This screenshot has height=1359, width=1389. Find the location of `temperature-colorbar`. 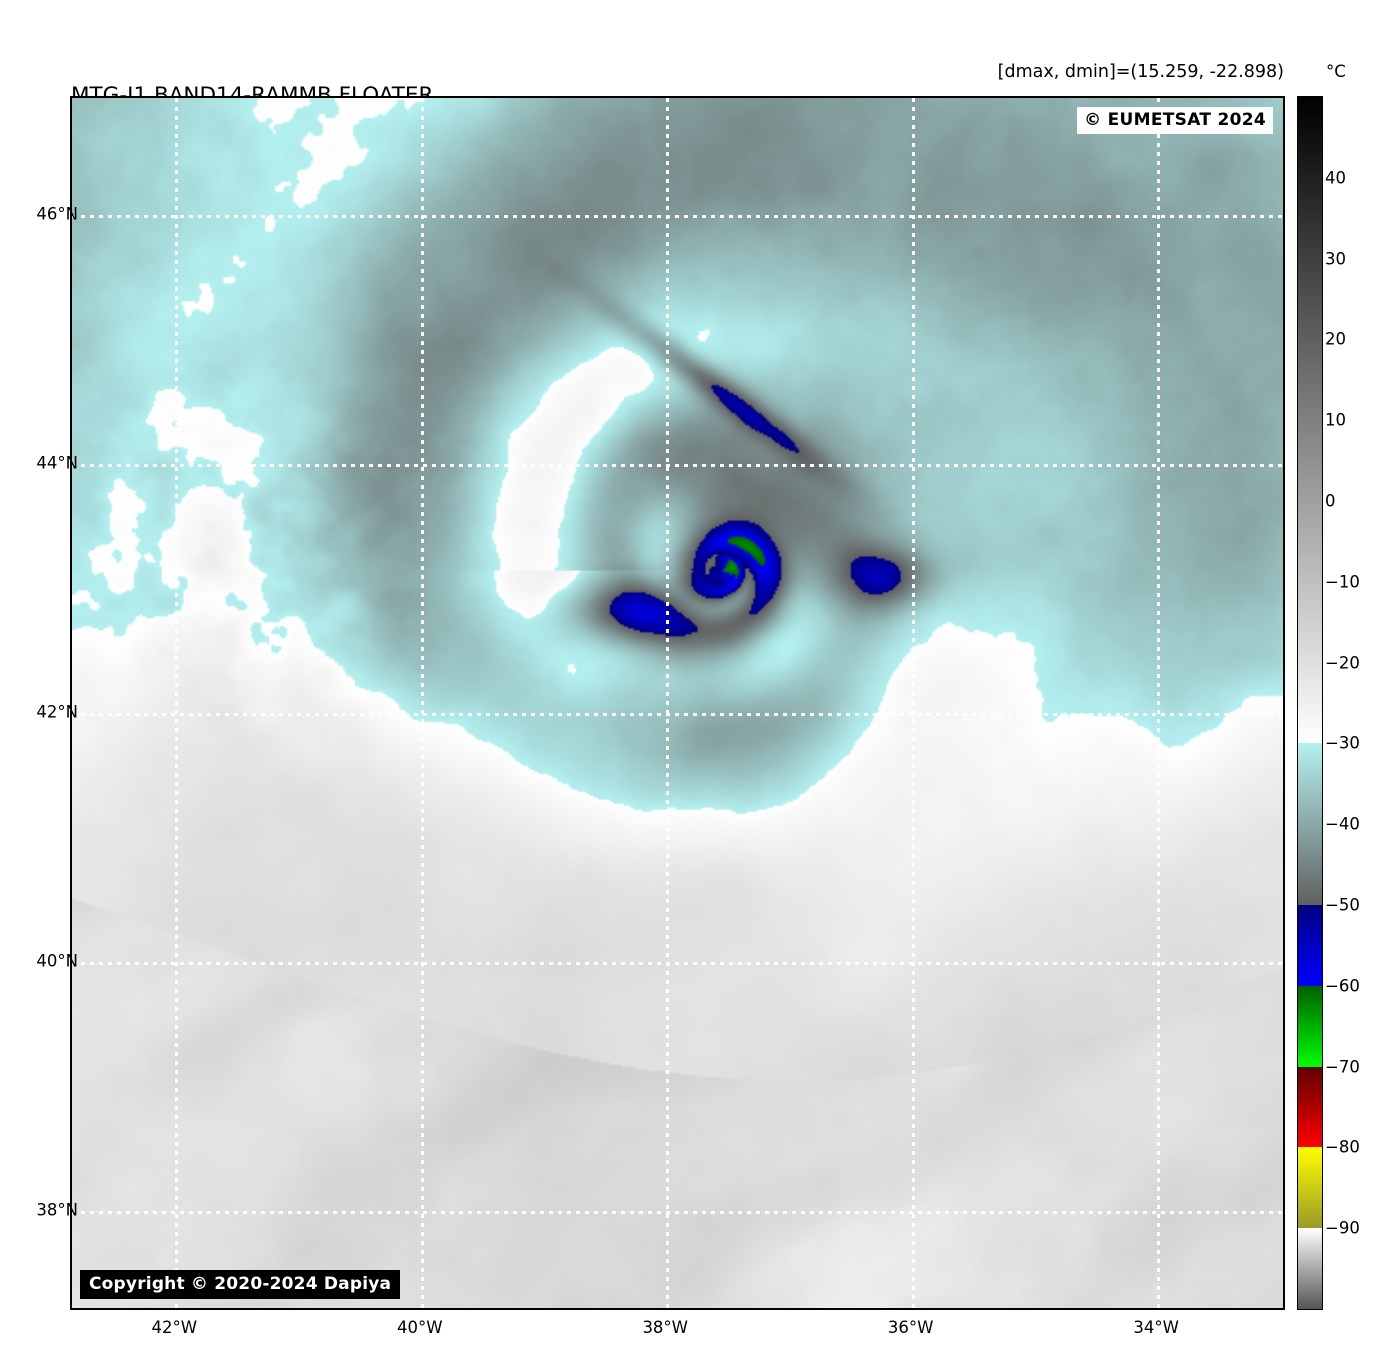

temperature-colorbar is located at coordinates (1310, 703).